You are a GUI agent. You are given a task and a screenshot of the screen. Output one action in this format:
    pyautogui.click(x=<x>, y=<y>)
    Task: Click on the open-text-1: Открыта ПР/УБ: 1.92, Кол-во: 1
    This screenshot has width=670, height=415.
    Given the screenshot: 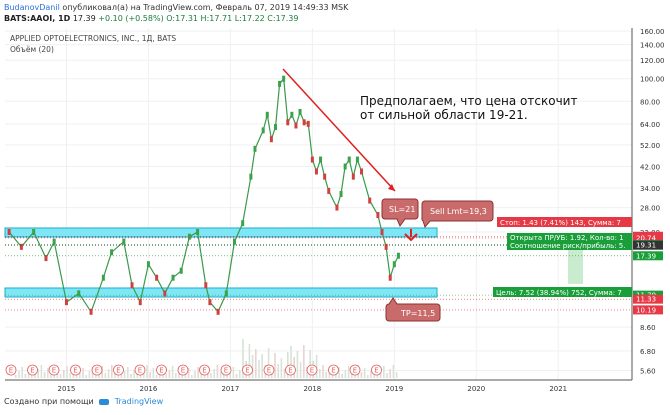 What is the action you would take?
    pyautogui.click(x=567, y=238)
    